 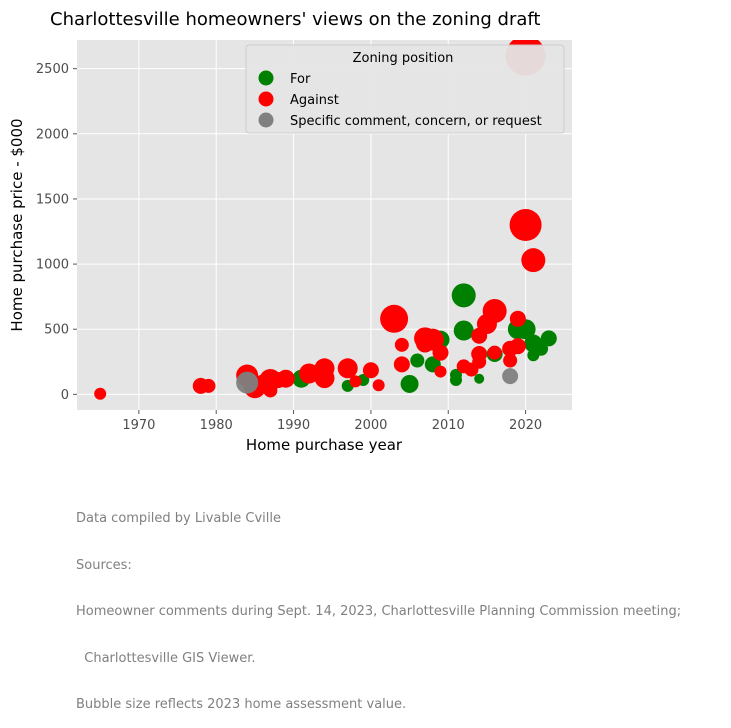 What do you see at coordinates (403, 58) in the screenshot?
I see `legend-title: Zoning position` at bounding box center [403, 58].